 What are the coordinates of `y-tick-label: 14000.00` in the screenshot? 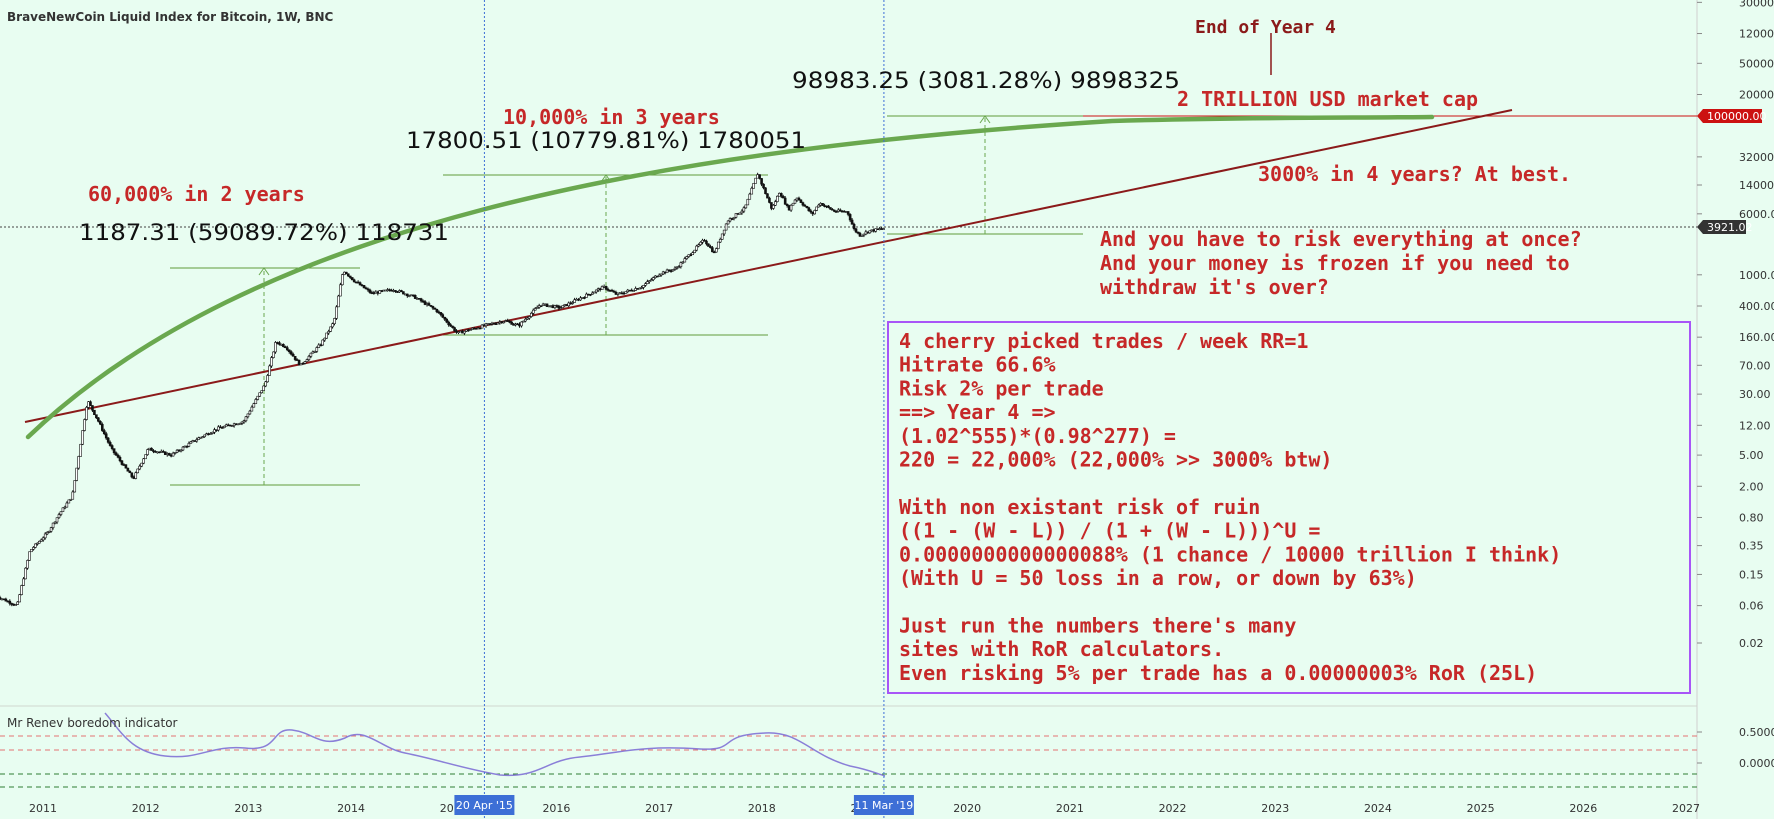 It's located at (1756, 185).